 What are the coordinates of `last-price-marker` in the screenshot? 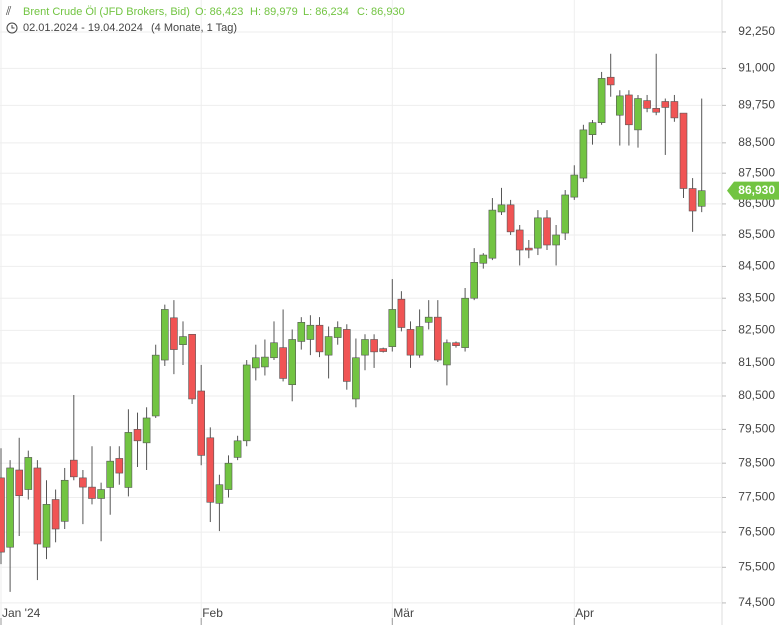 It's located at (753, 190).